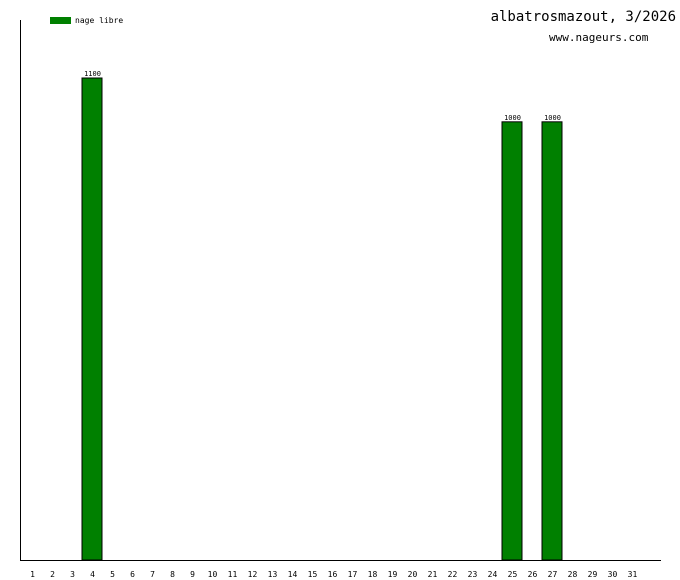 This screenshot has height=580, width=680. What do you see at coordinates (313, 574) in the screenshot?
I see `x-tick-label: 15` at bounding box center [313, 574].